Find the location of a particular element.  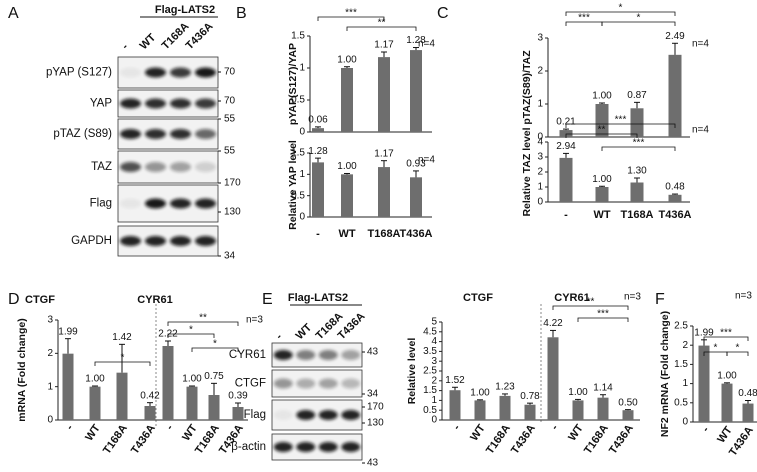

lane-label: - is located at coordinates (125, 46).